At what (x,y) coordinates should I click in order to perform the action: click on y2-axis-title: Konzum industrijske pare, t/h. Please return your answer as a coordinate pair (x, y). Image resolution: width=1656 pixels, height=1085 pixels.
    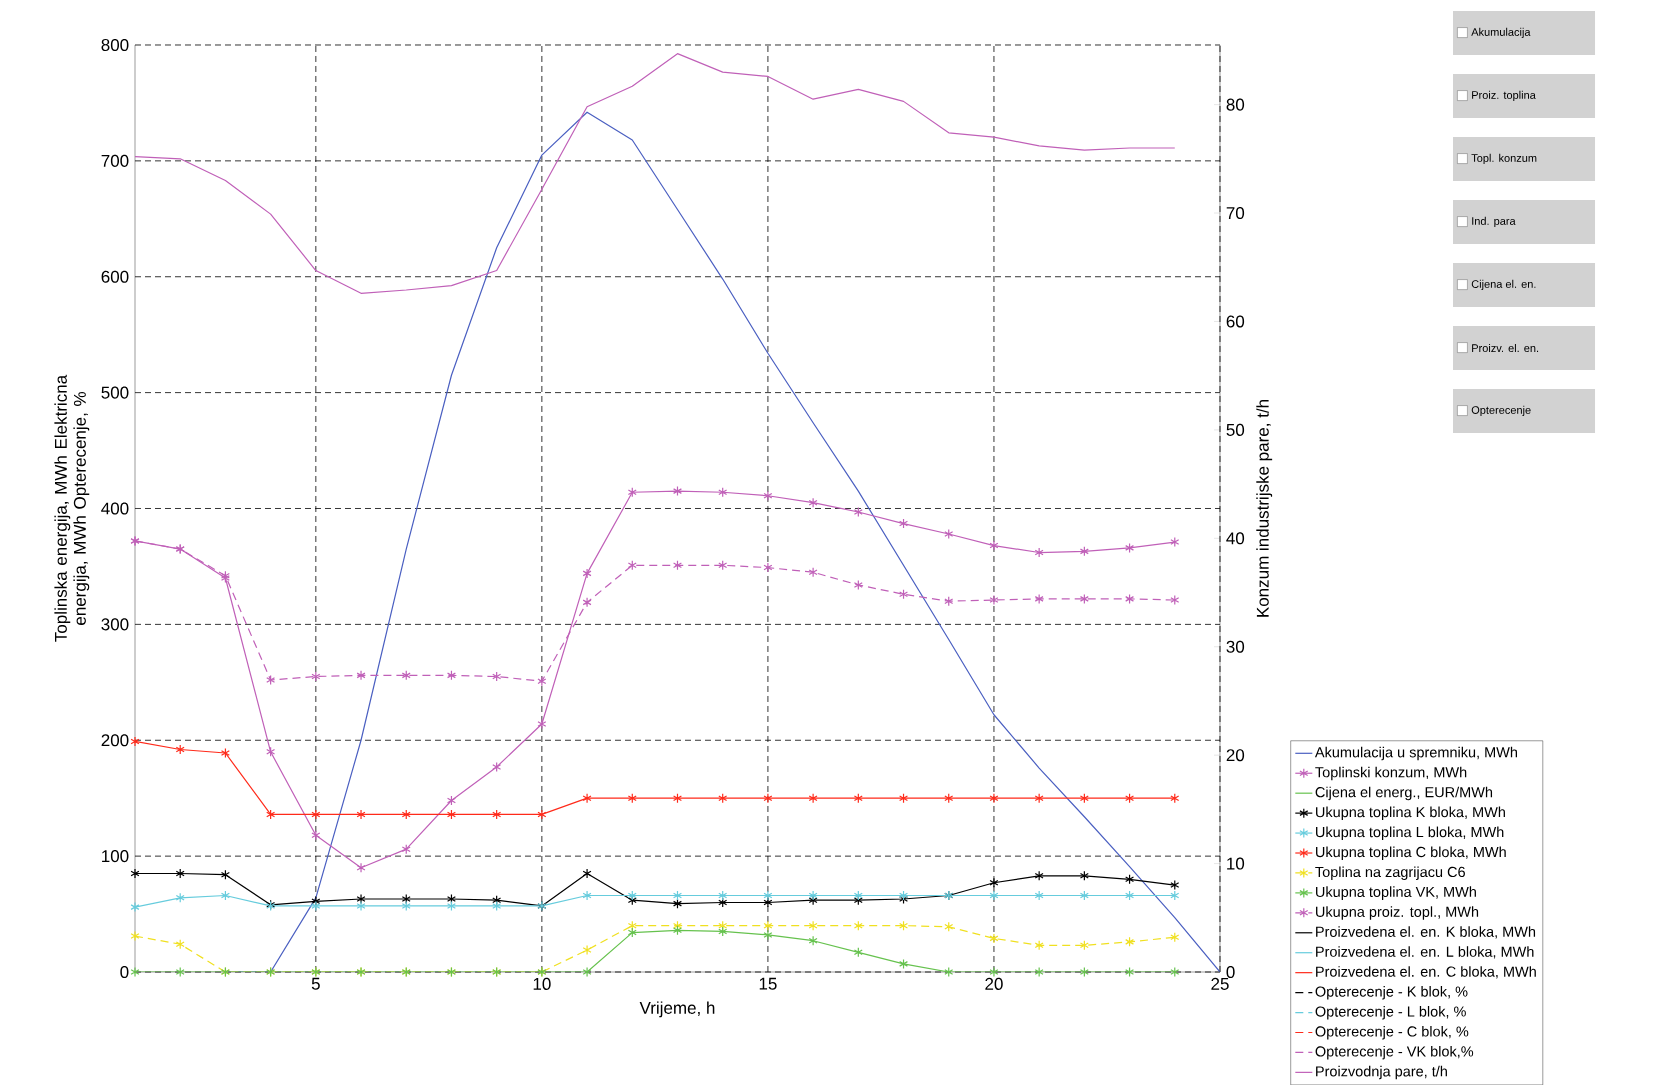
    Looking at the image, I should click on (1264, 508).